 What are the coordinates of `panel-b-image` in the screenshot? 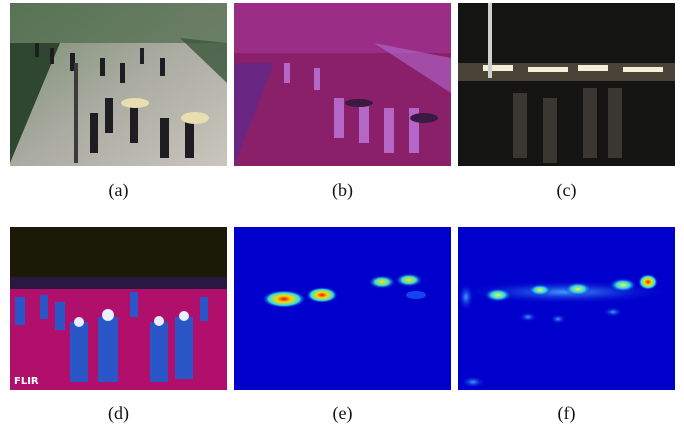 It's located at (342, 84).